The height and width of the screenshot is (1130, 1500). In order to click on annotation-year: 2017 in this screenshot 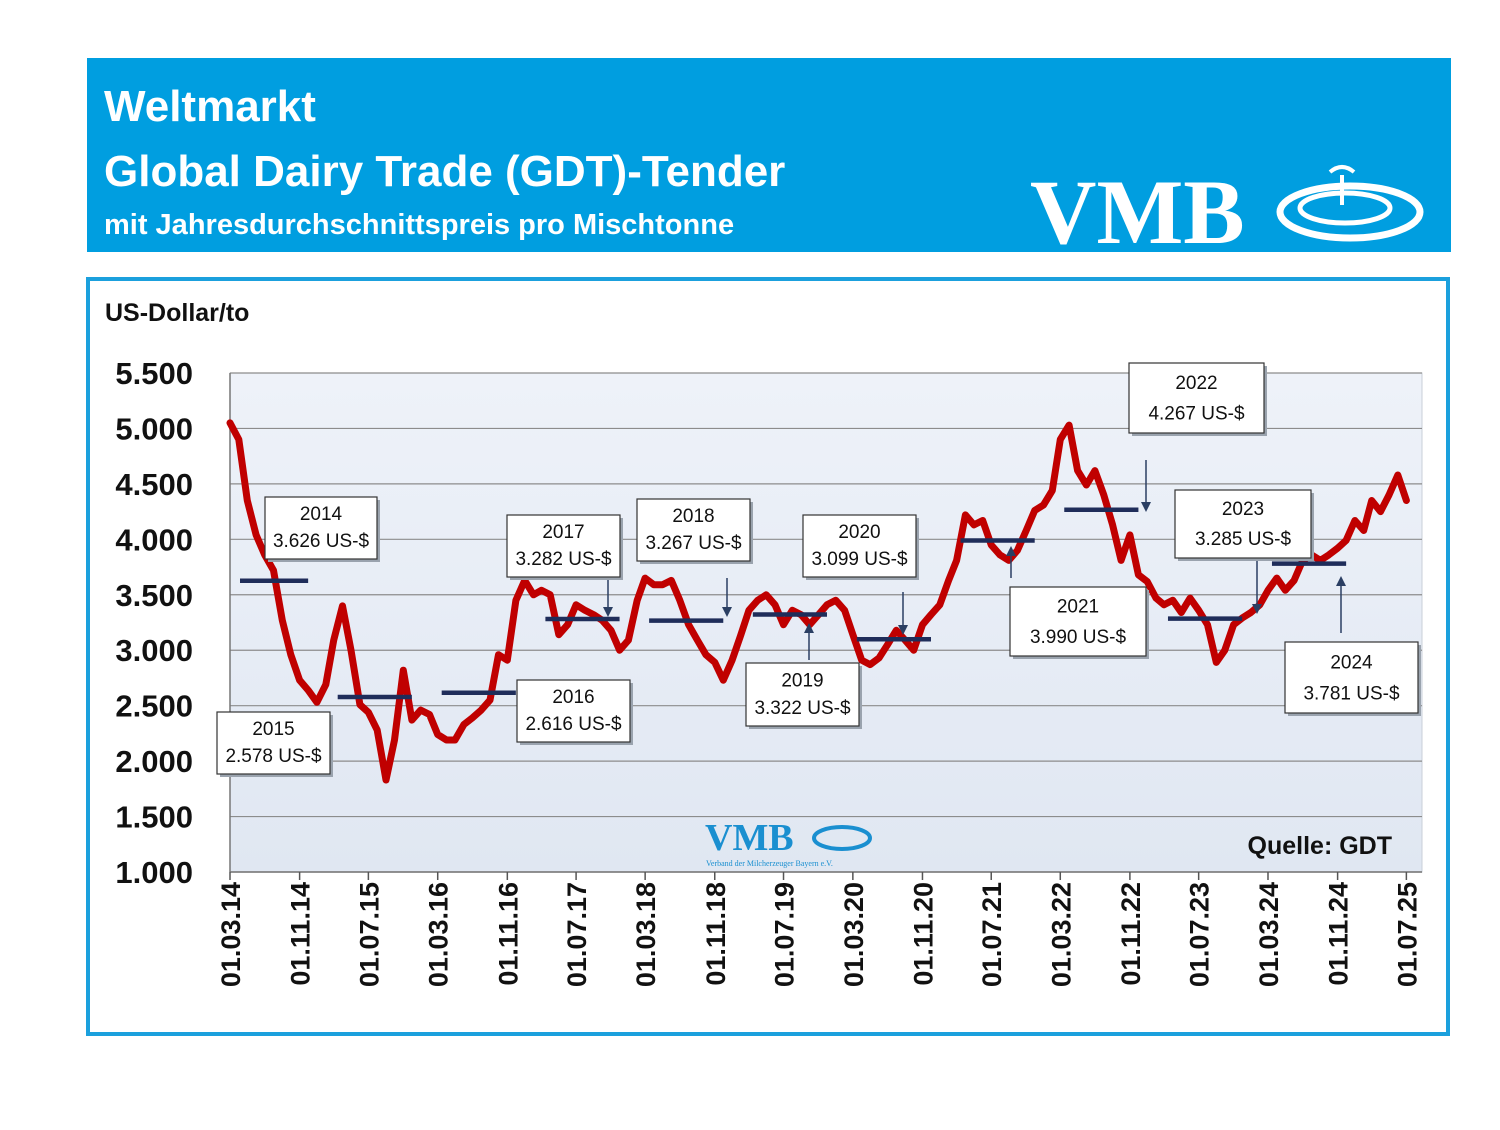, I will do `click(563, 532)`.